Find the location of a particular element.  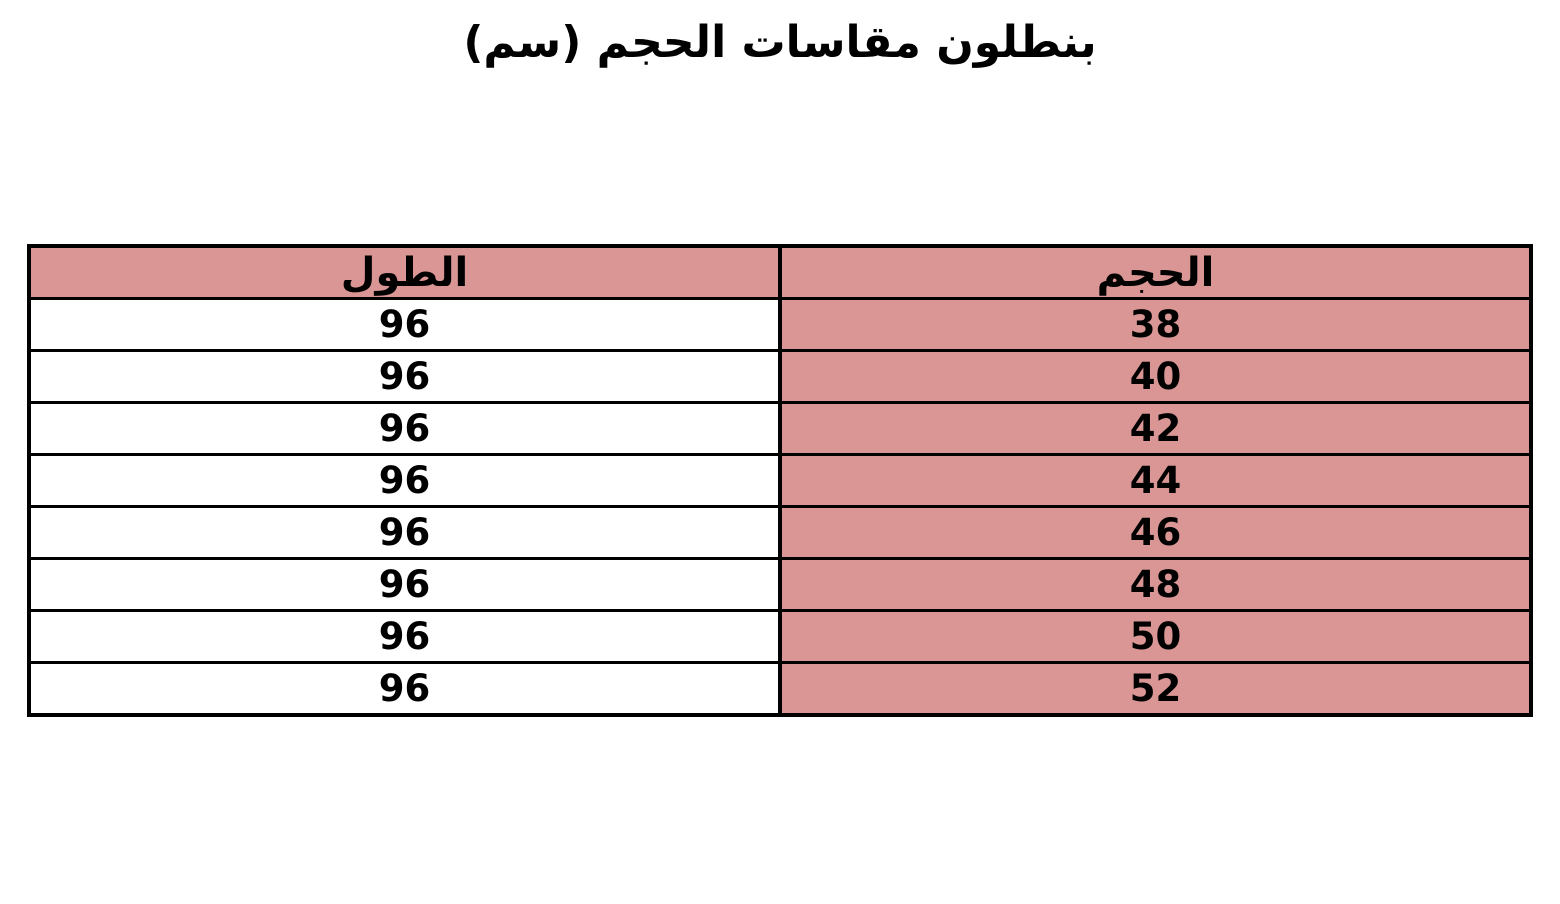

table-row: 38 96 is located at coordinates (780, 324).